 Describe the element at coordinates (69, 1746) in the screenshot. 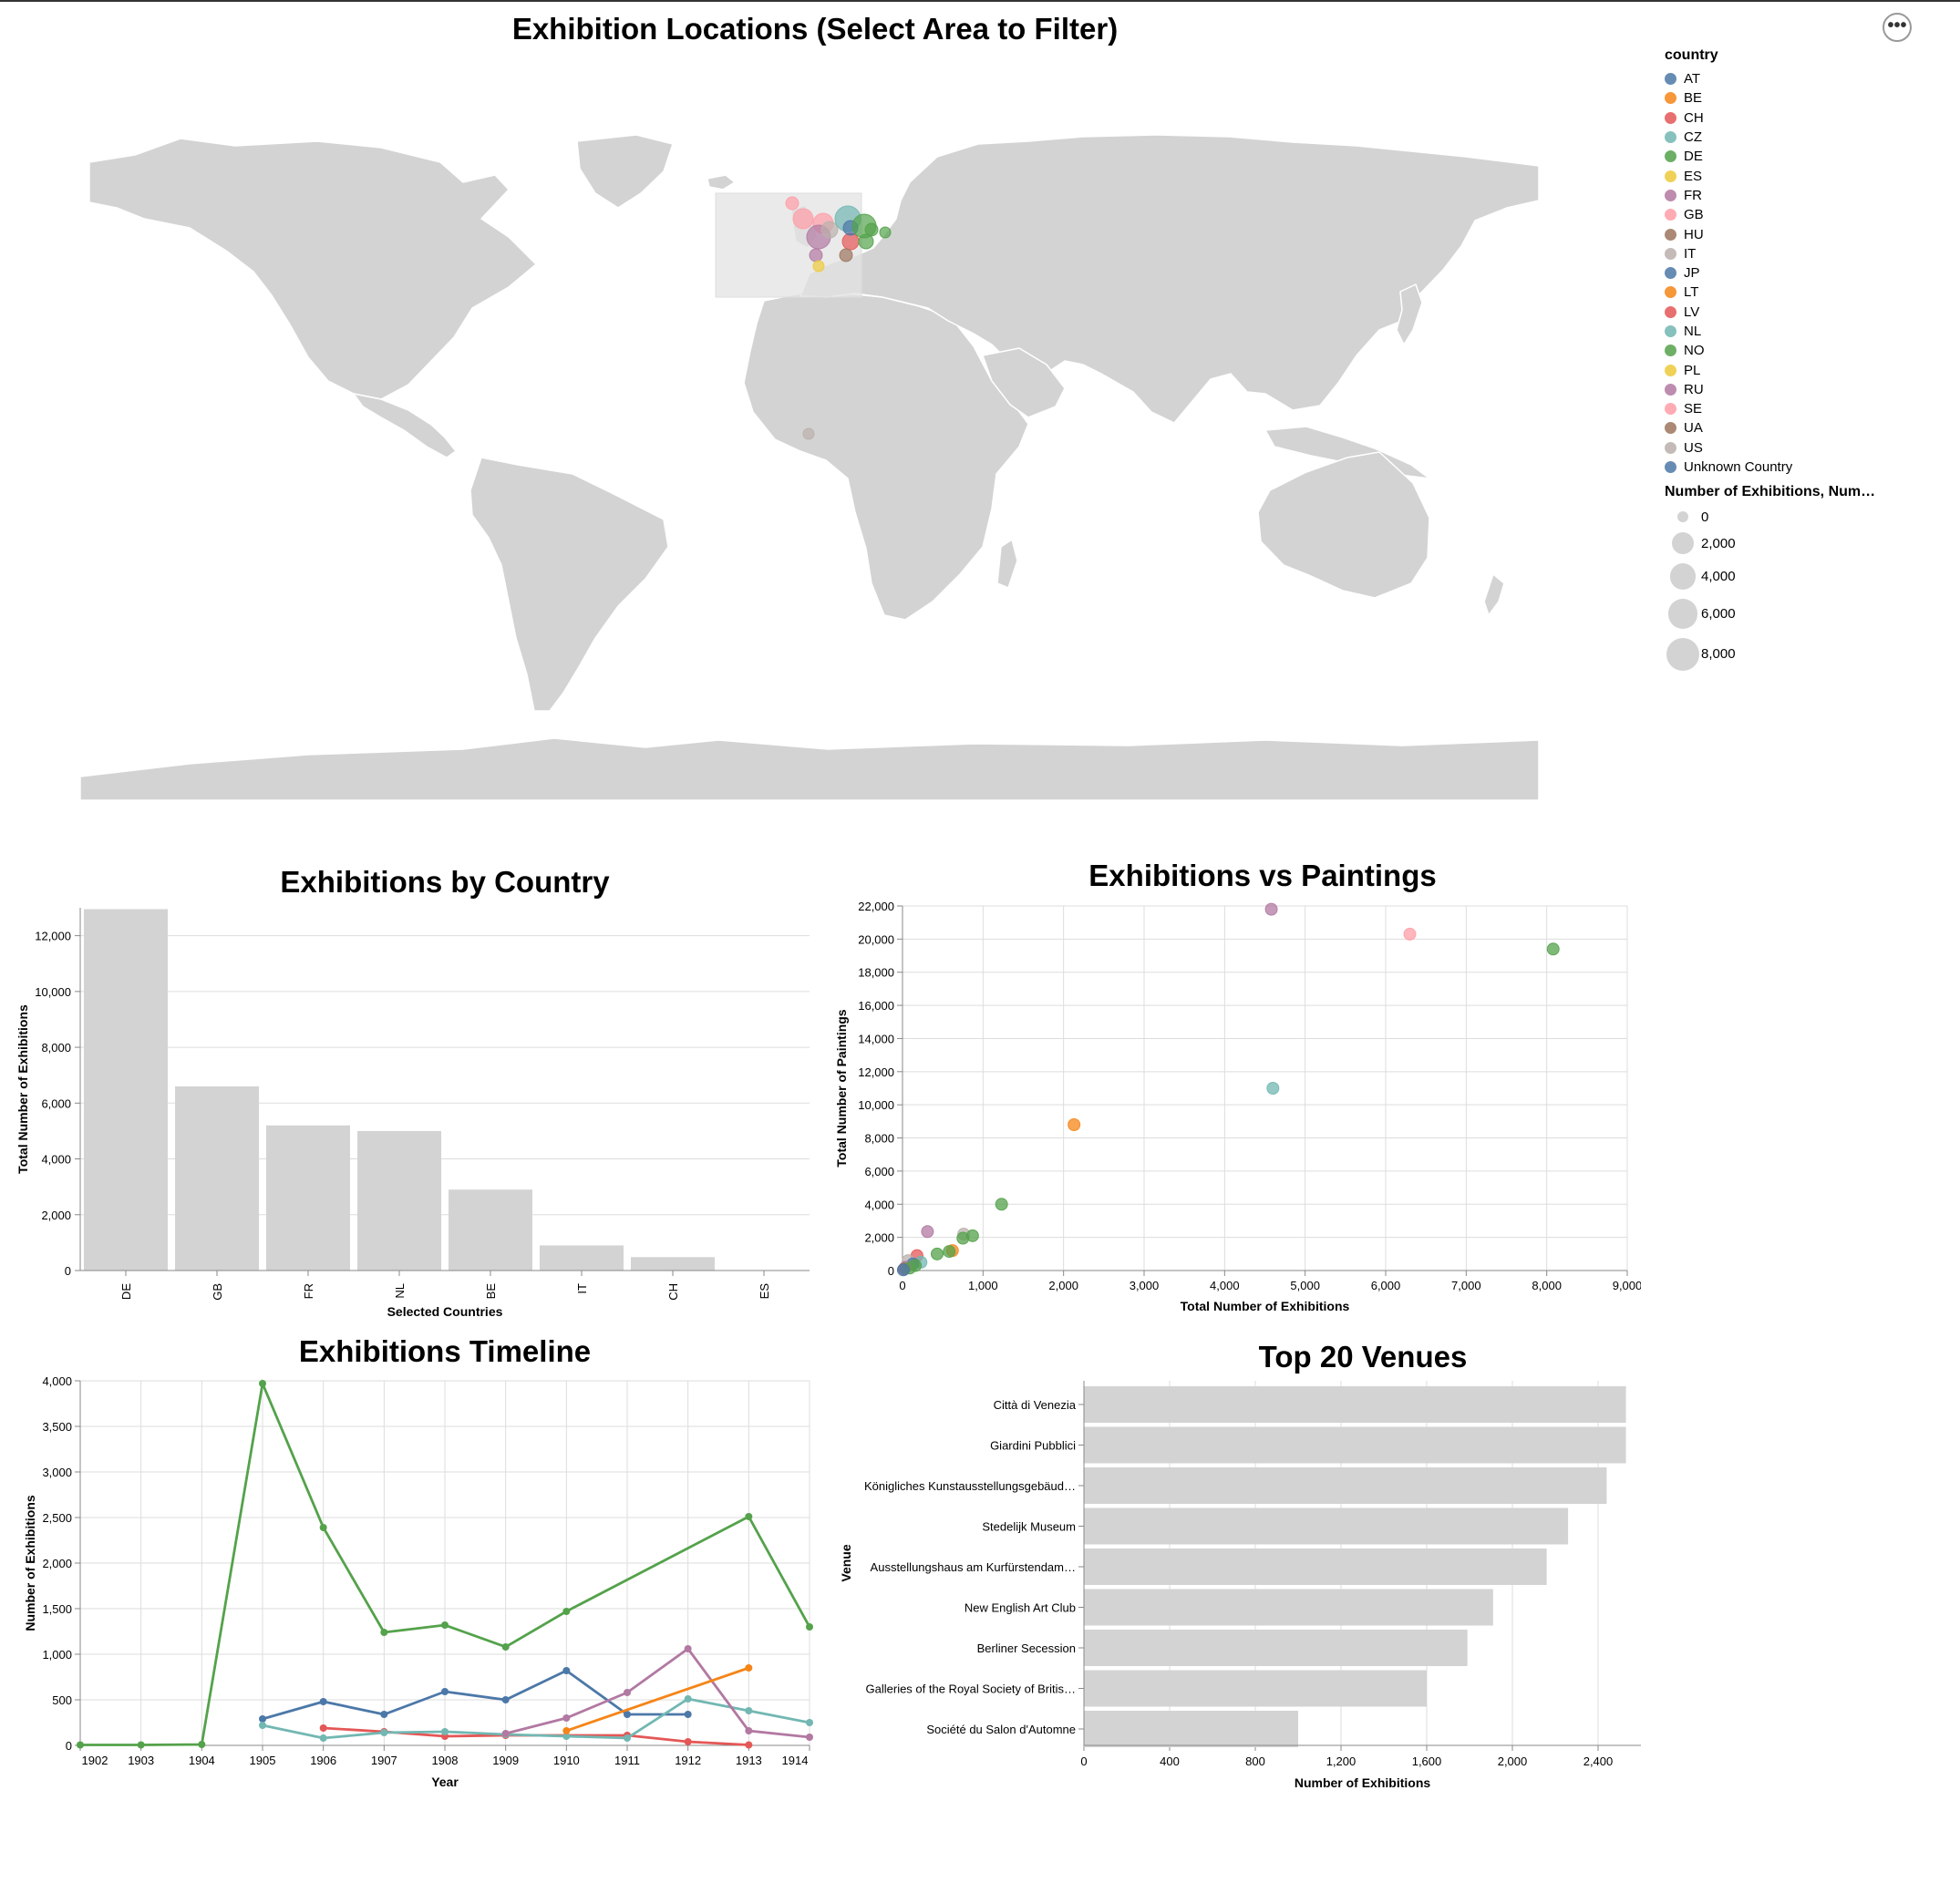

I see `tick-label-y: 0` at that location.